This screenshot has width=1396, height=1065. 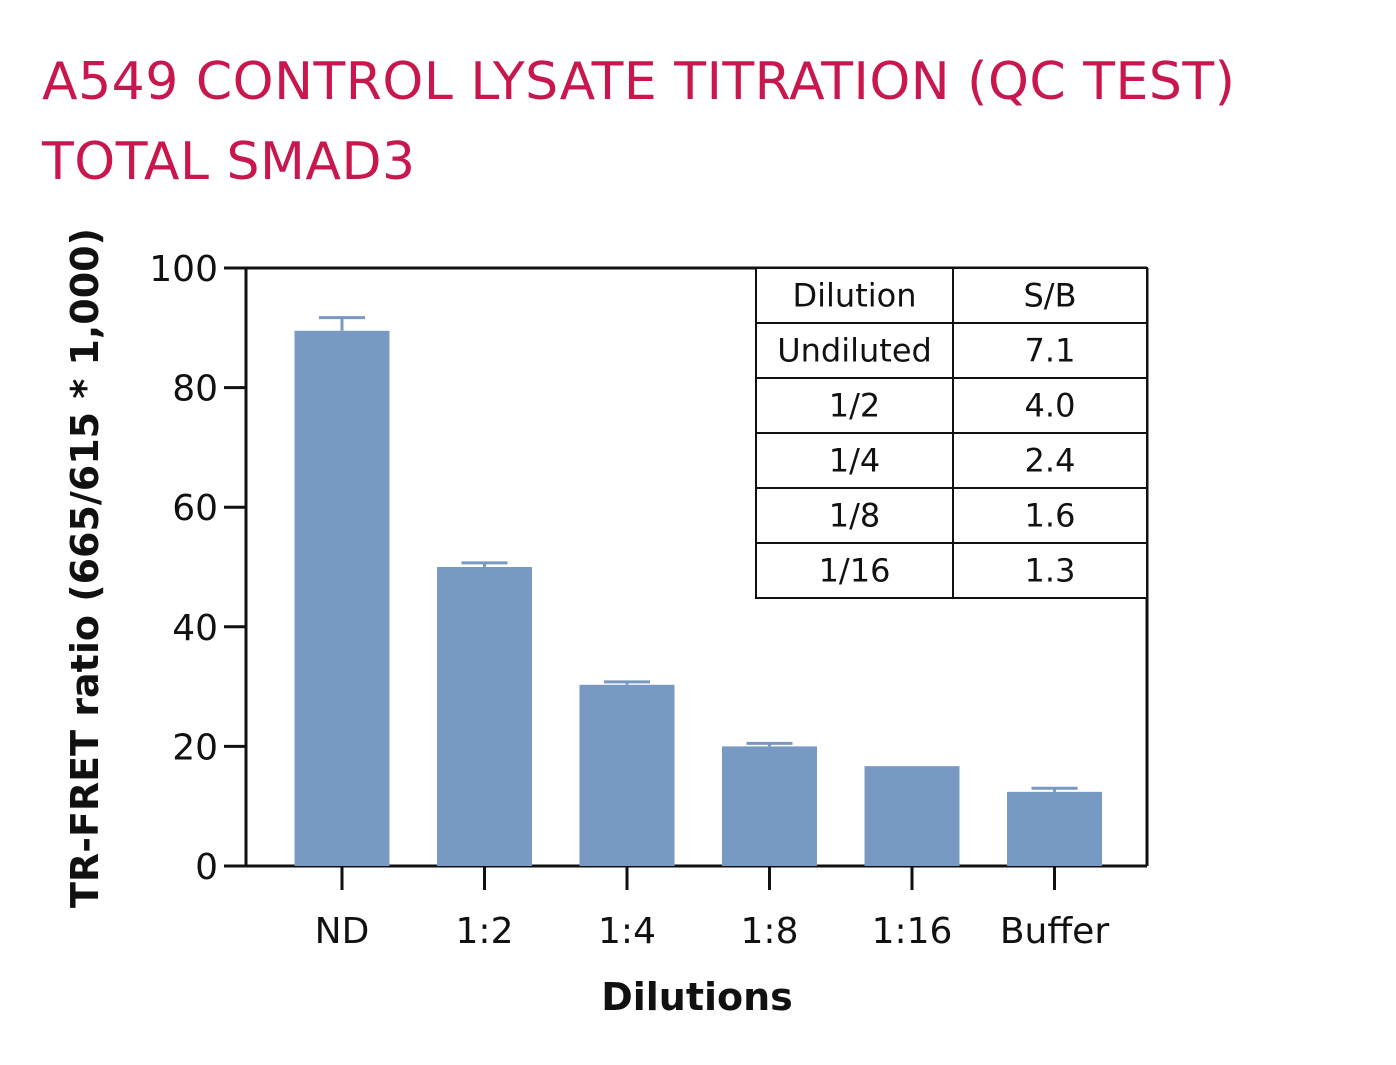 I want to click on inset-cell-sb: 7.1, so click(x=1050, y=351).